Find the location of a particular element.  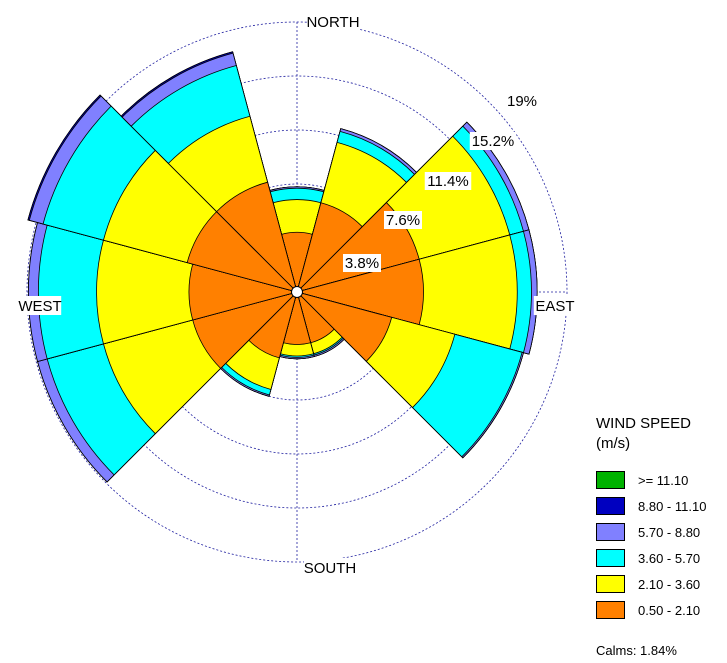

legend-item: 5.70 - 8.80 is located at coordinates (661, 532).